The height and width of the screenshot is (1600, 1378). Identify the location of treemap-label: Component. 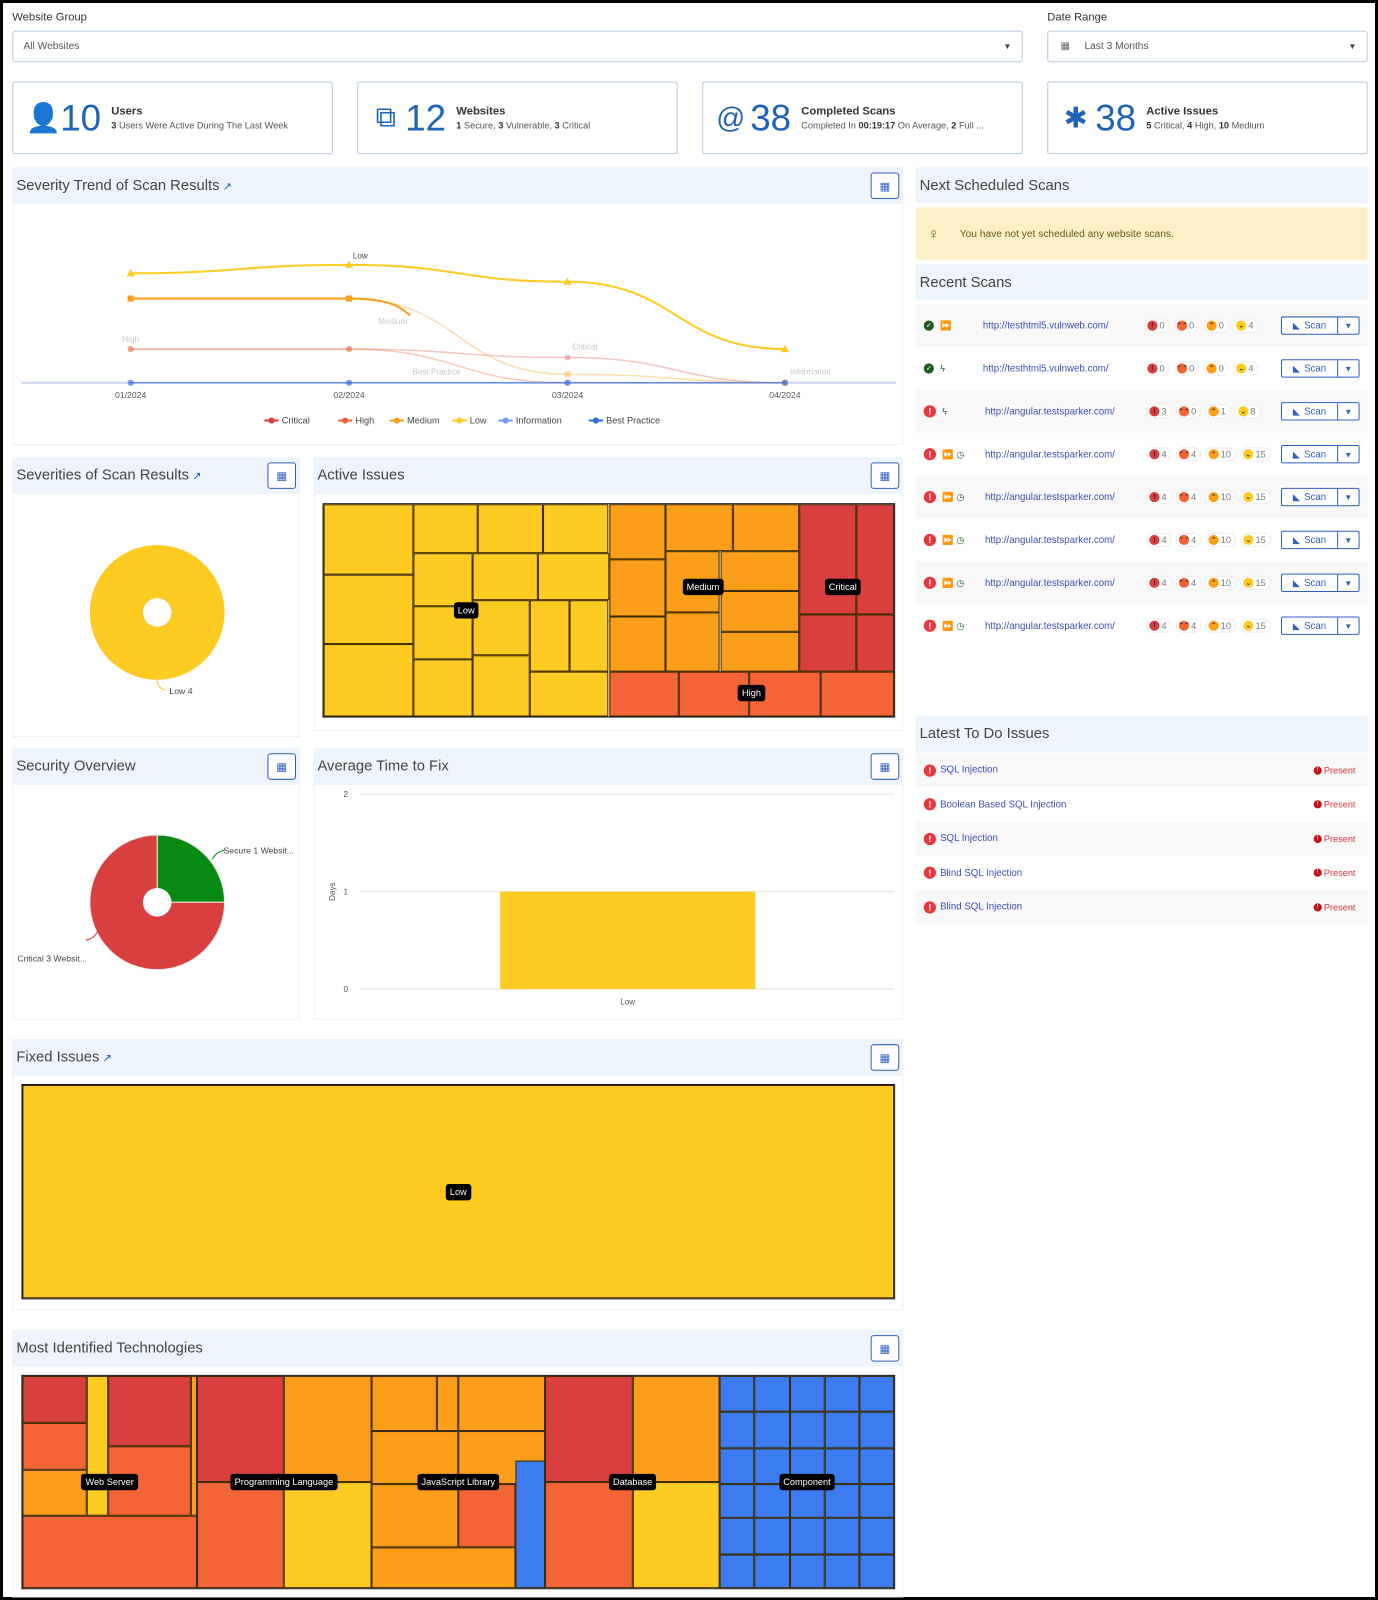
(807, 1482).